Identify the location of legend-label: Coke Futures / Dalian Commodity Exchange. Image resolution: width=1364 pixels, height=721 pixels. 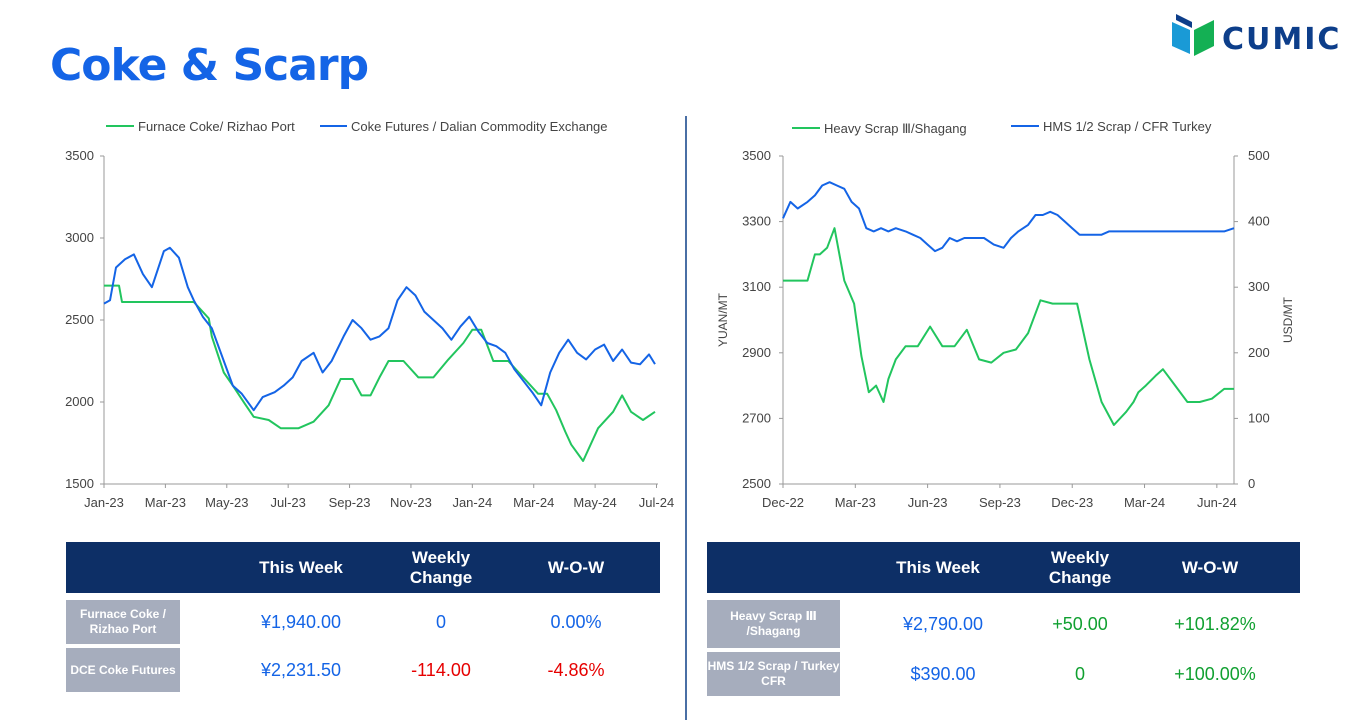
(479, 126).